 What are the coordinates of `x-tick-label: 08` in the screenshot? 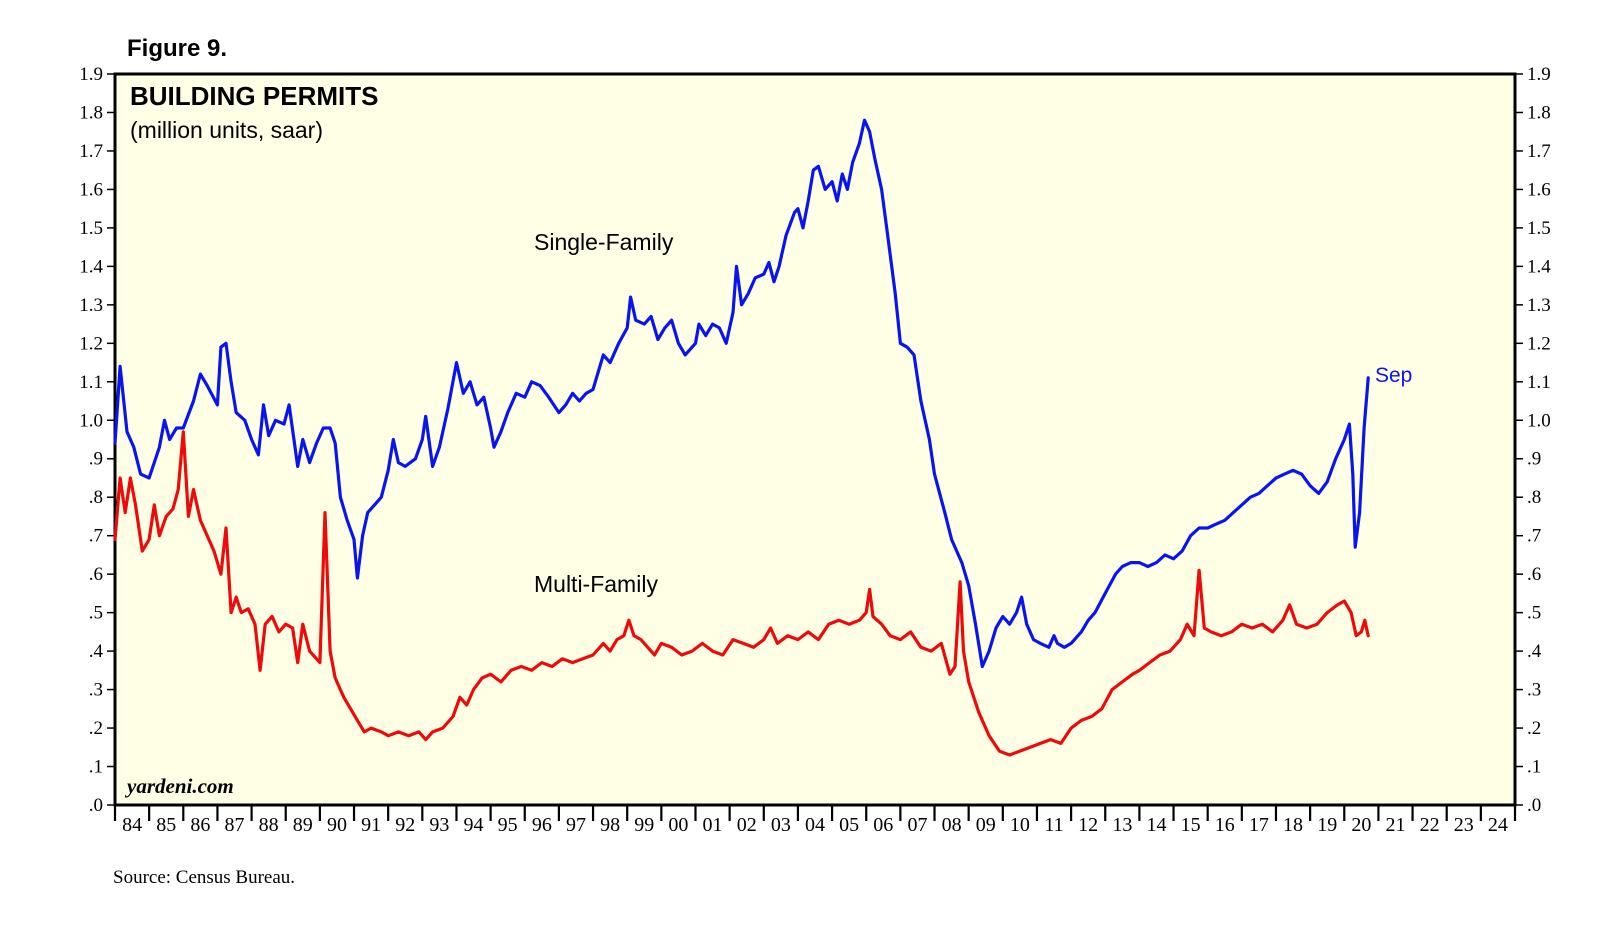 It's located at (952, 825).